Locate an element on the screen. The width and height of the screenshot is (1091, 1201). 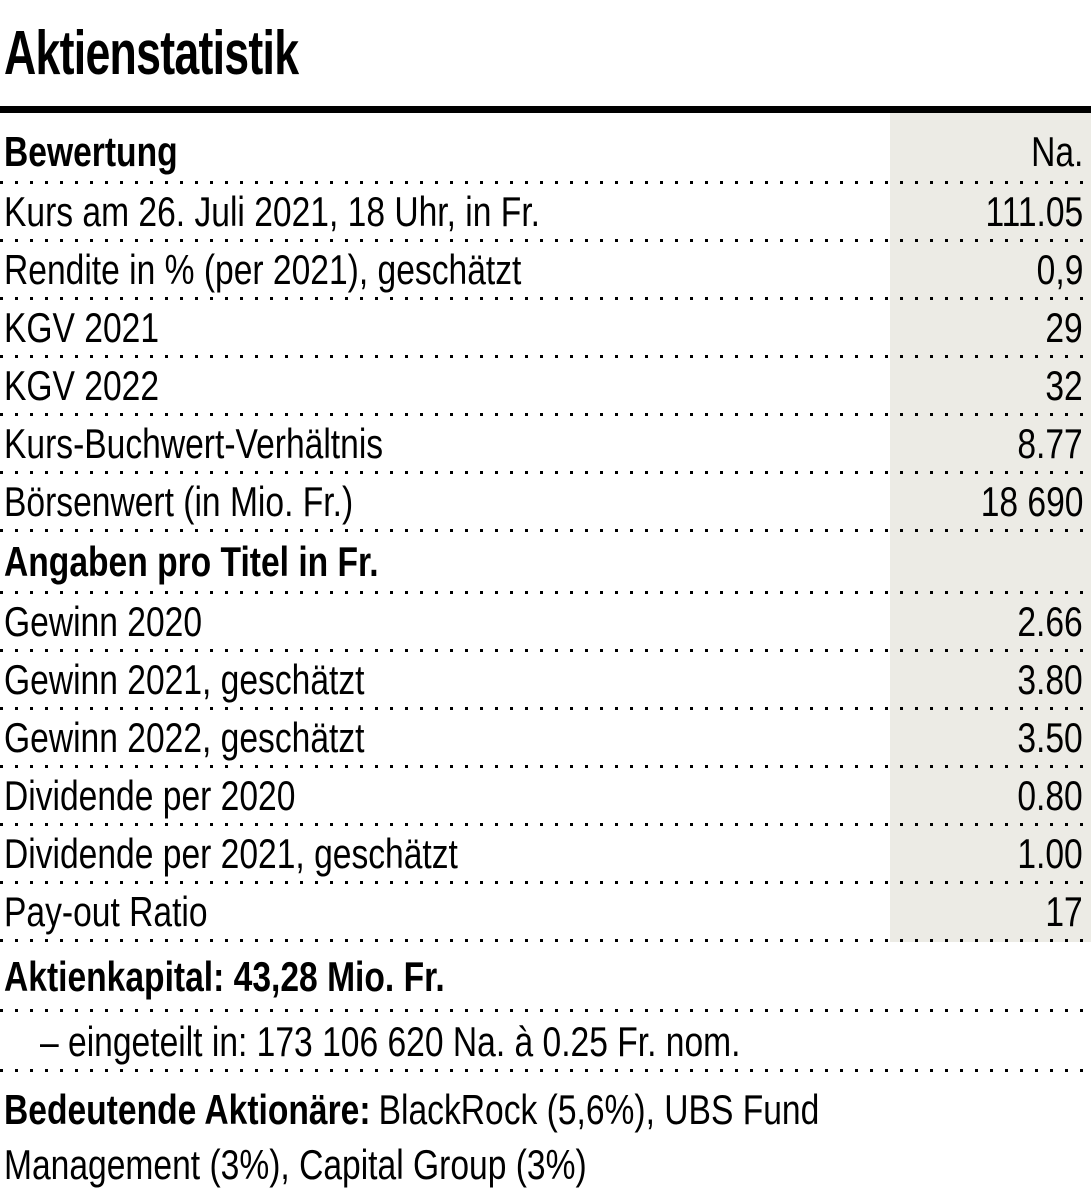
page-title: Aktienstatistik is located at coordinates (151, 53).